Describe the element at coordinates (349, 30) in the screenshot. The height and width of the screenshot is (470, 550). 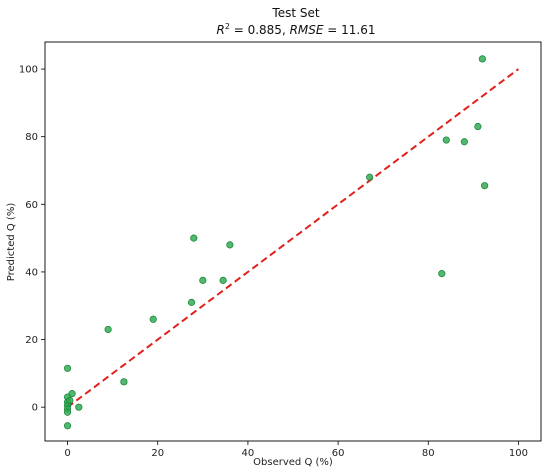
I see `rmse-value: = 11.61` at that location.